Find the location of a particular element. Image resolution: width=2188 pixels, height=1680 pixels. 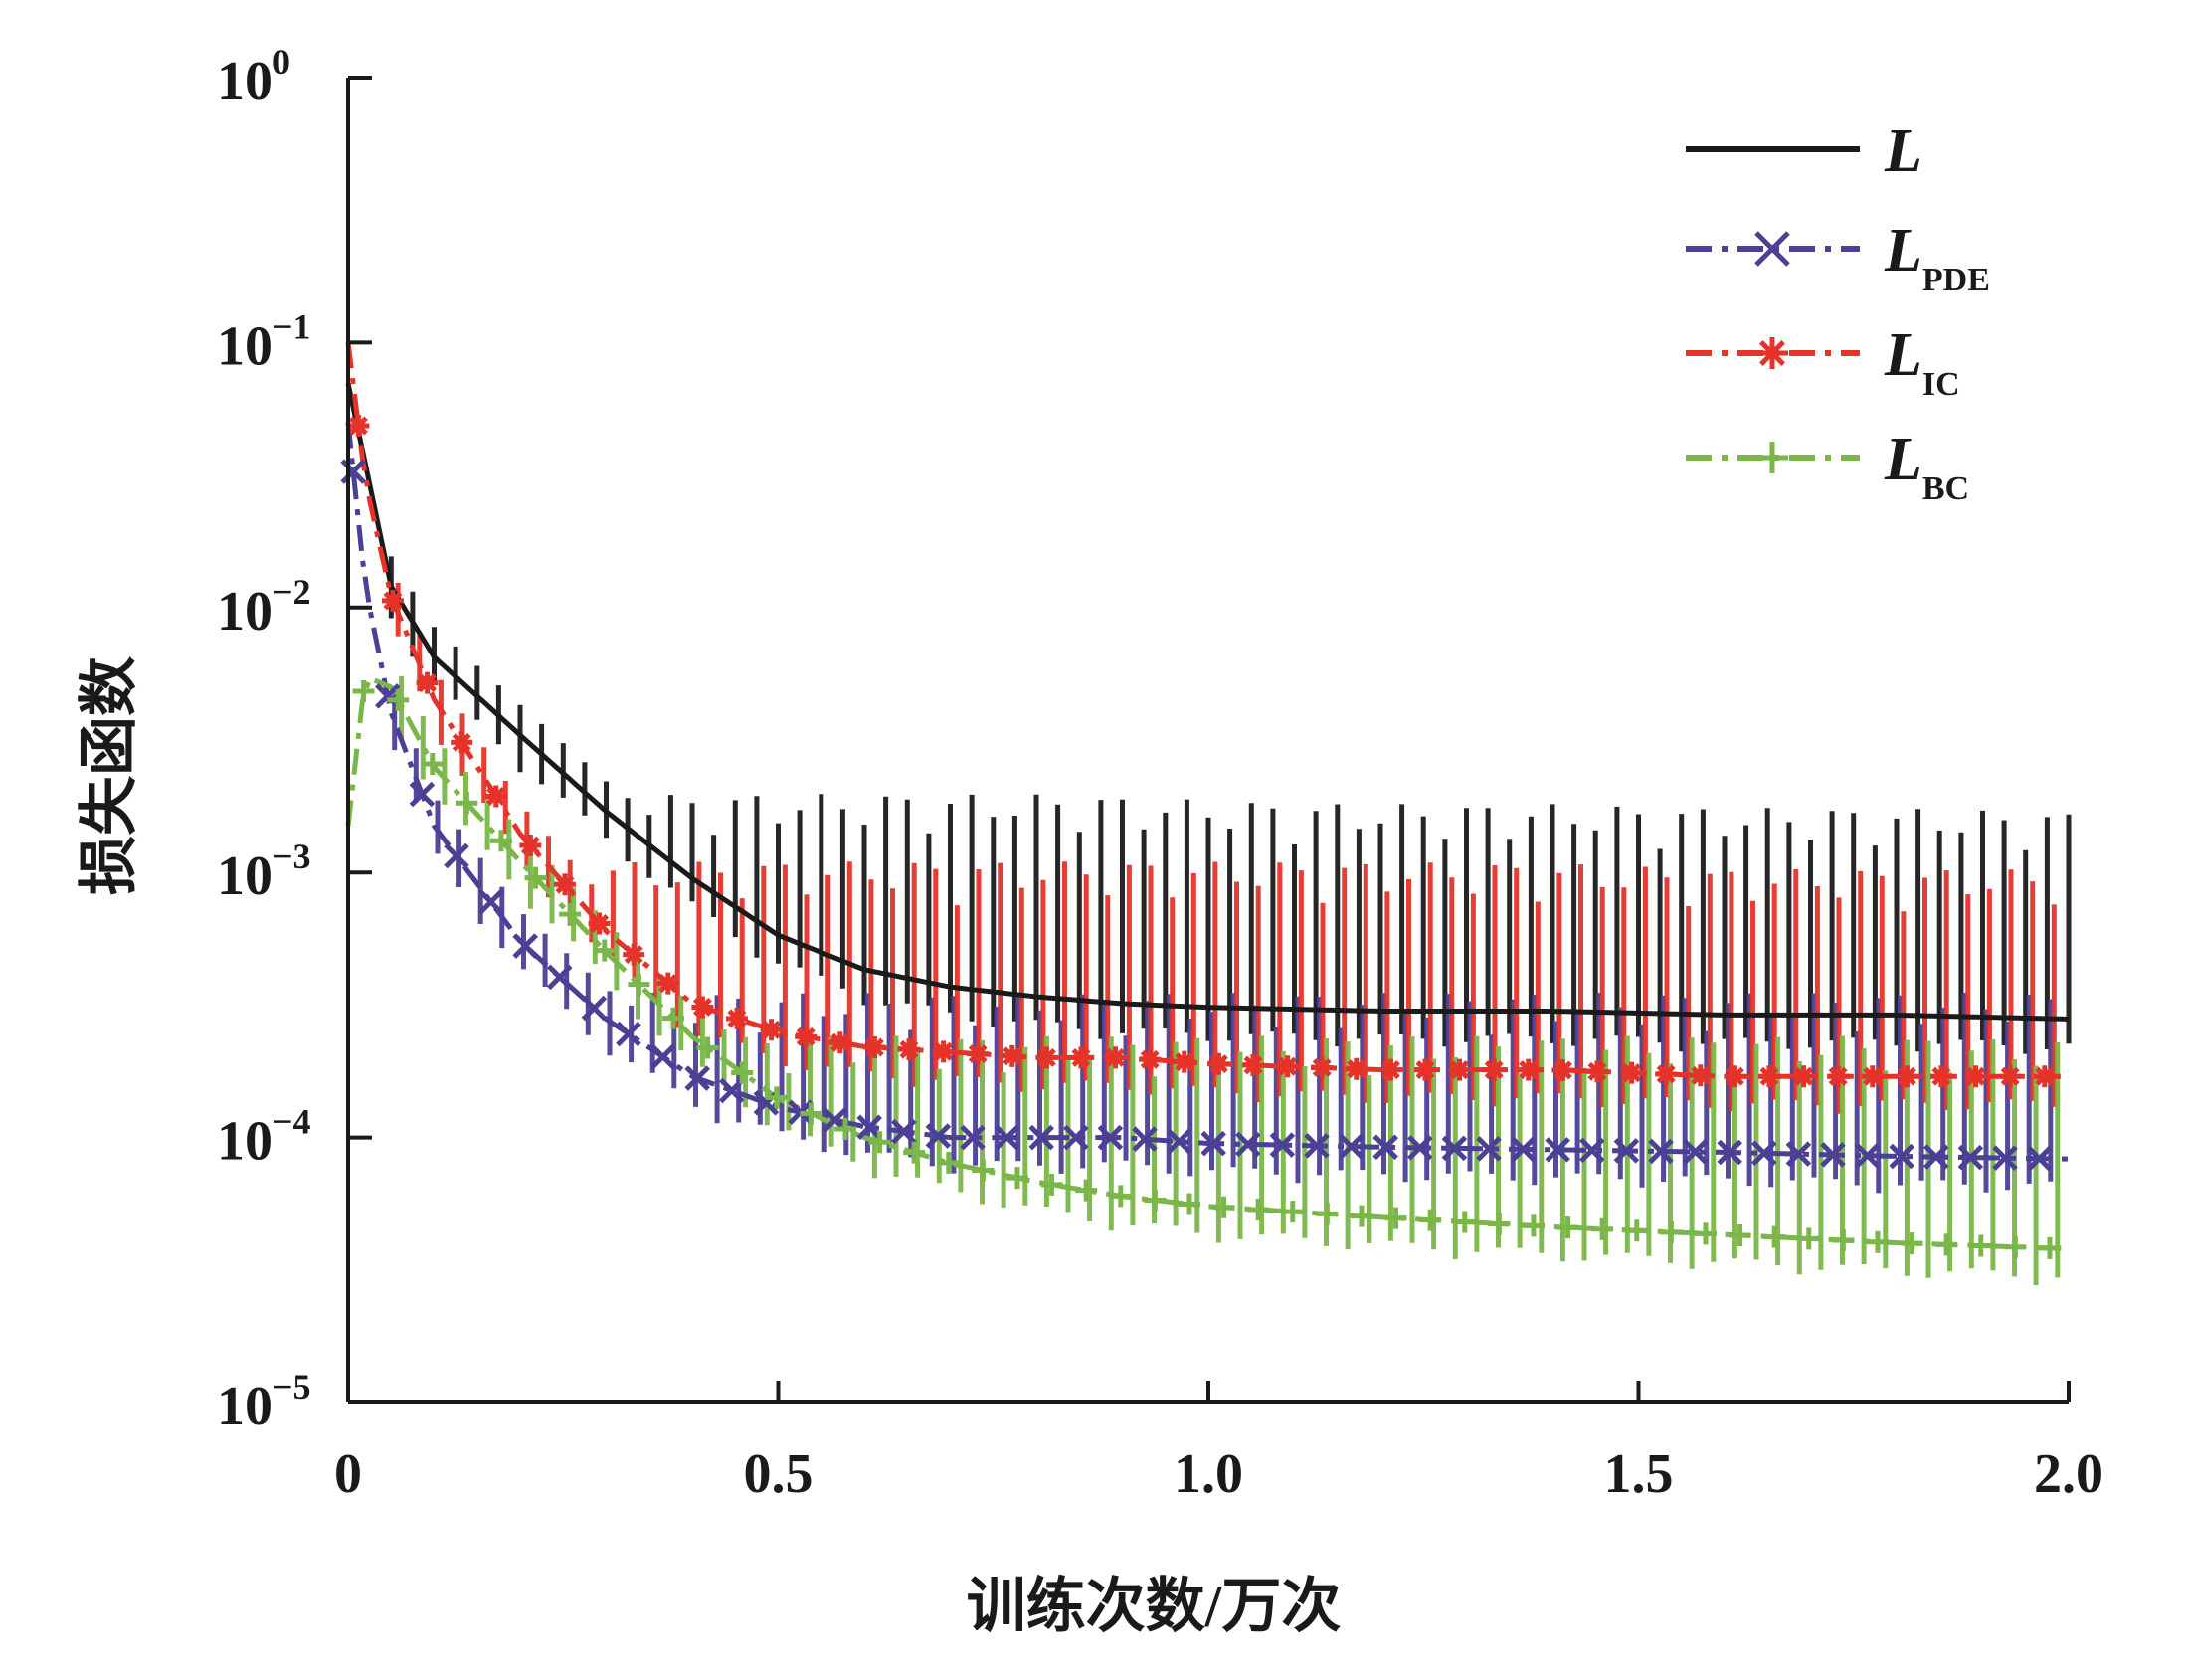

y-tick-exponent: −3 is located at coordinates (292, 856).